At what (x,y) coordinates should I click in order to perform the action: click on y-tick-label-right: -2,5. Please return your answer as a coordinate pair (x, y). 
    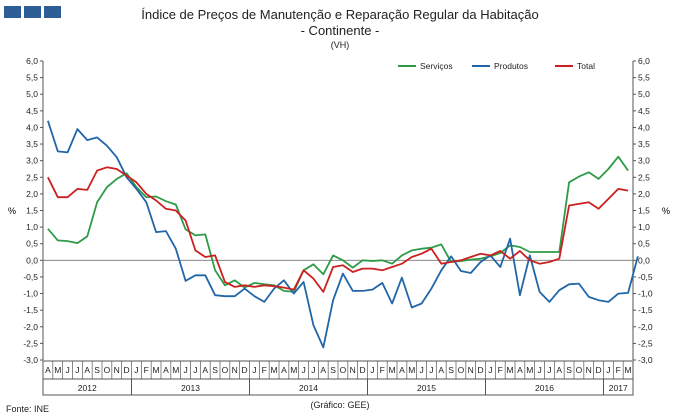
    Looking at the image, I should click on (645, 343).